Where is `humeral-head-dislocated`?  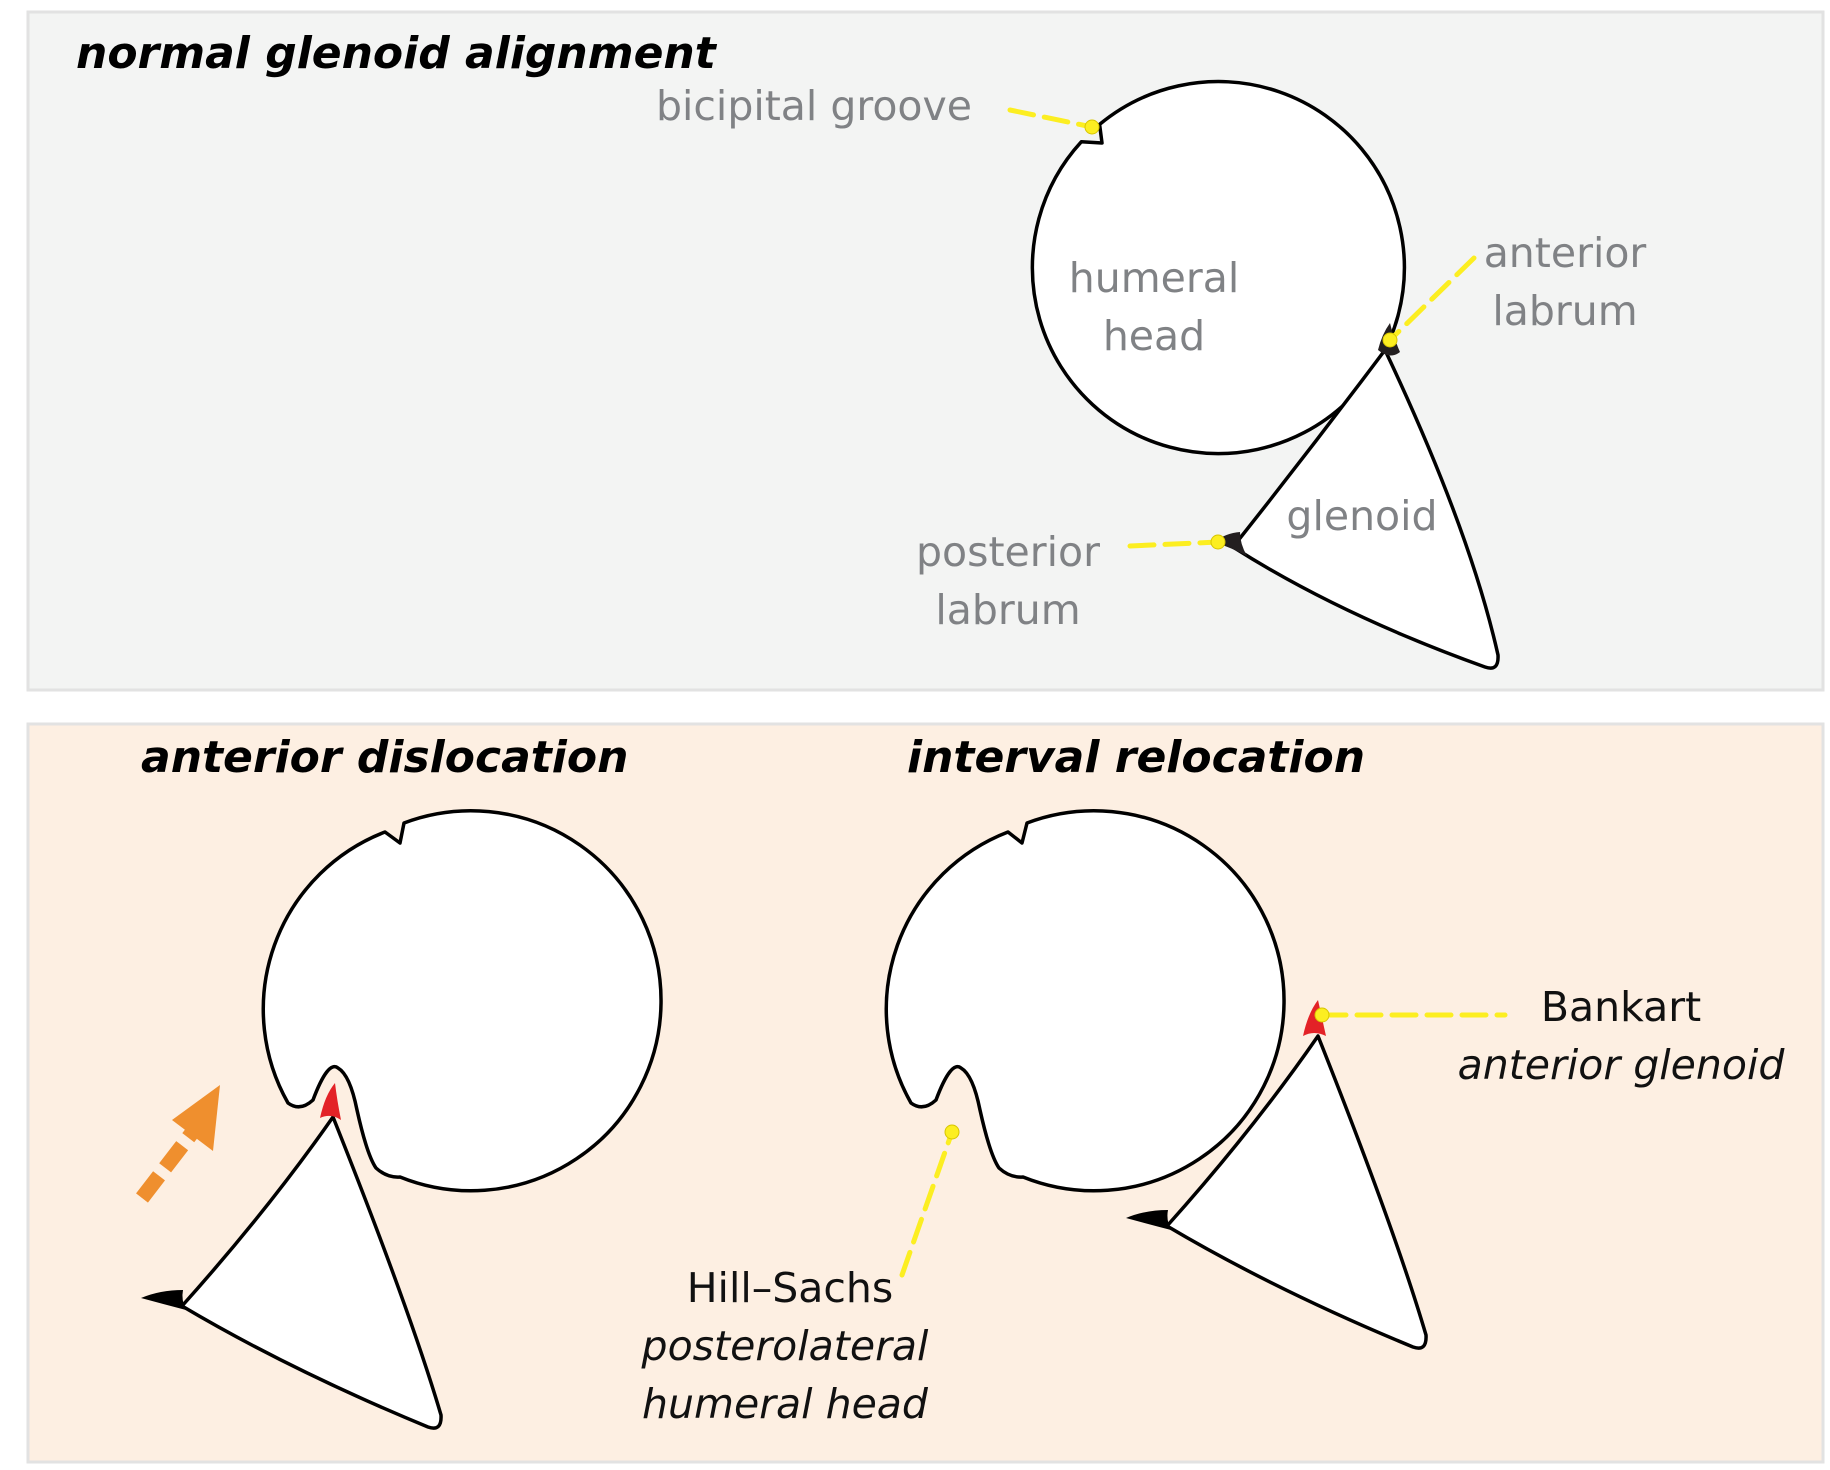 humeral-head-dislocated is located at coordinates (462, 1001).